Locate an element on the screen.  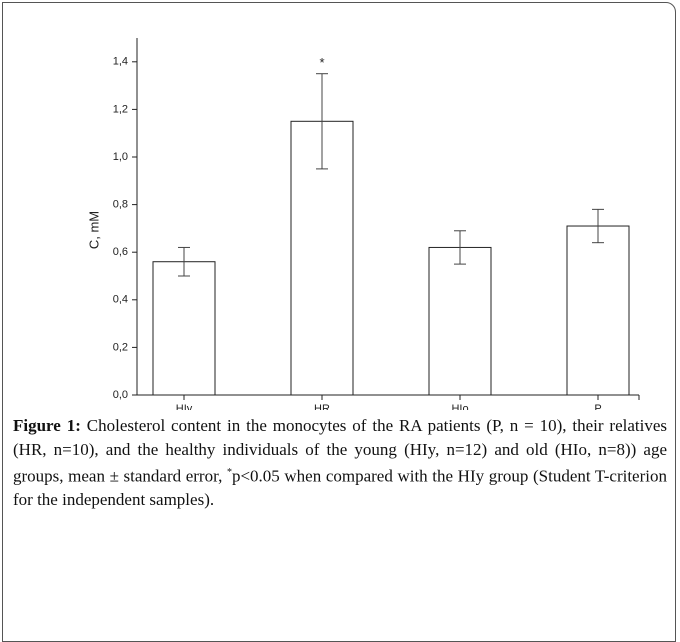
x-tick-label: HIy is located at coordinates (184, 406).